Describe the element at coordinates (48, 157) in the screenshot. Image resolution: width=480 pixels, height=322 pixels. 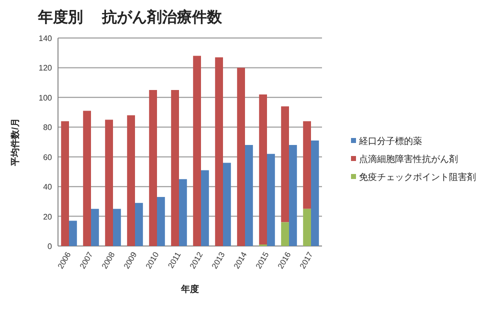
I see `y-tick-label: 60` at that location.